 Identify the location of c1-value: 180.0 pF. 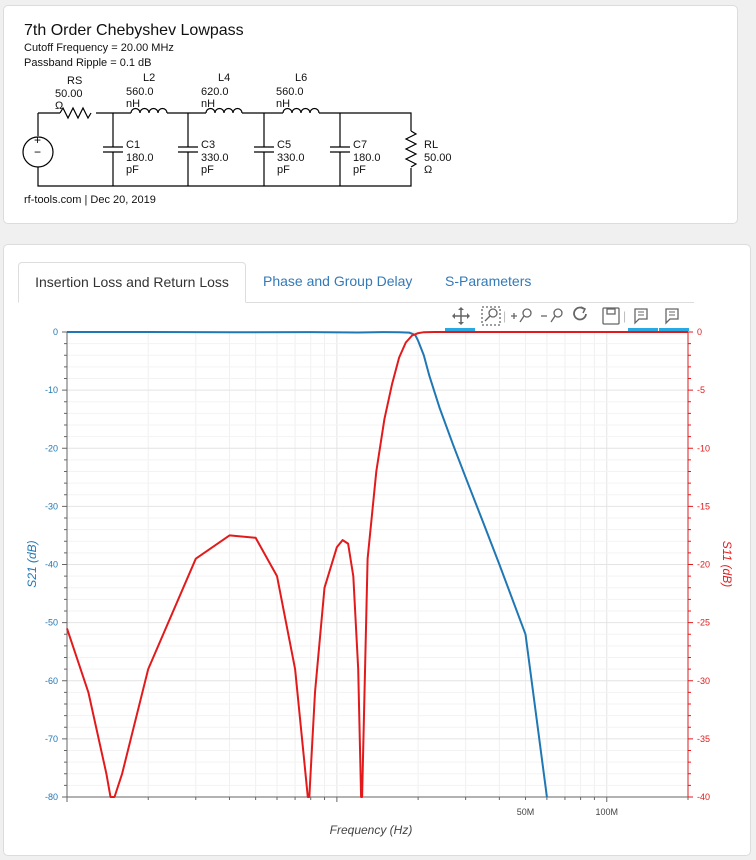
(140, 164).